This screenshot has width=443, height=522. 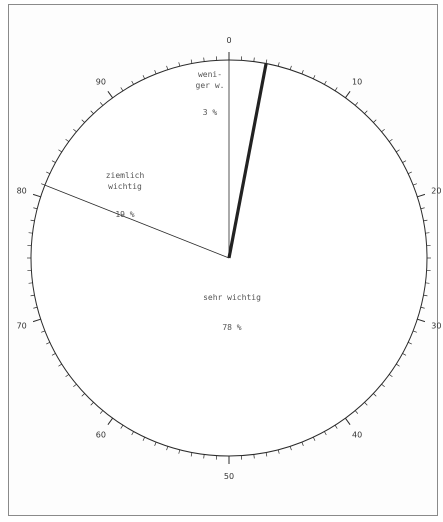 What do you see at coordinates (357, 434) in the screenshot?
I see `tick-label: 40` at bounding box center [357, 434].